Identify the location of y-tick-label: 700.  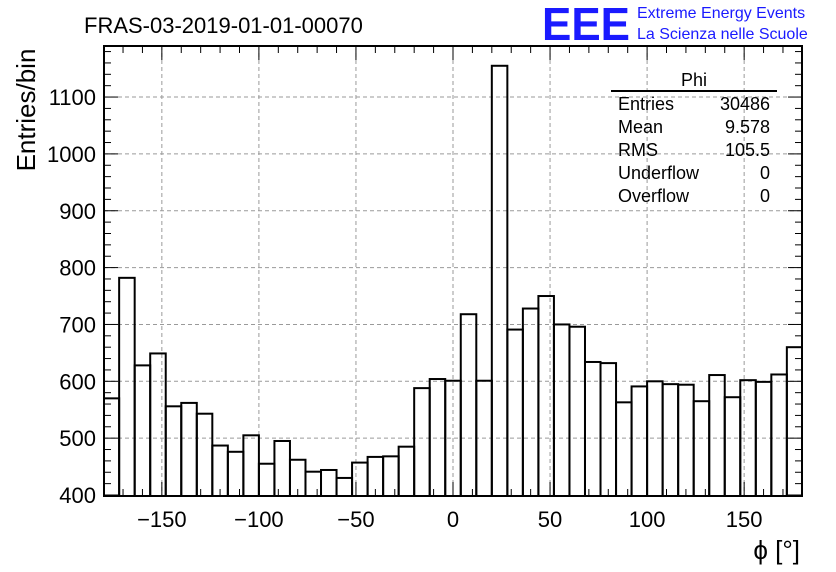
(77, 324).